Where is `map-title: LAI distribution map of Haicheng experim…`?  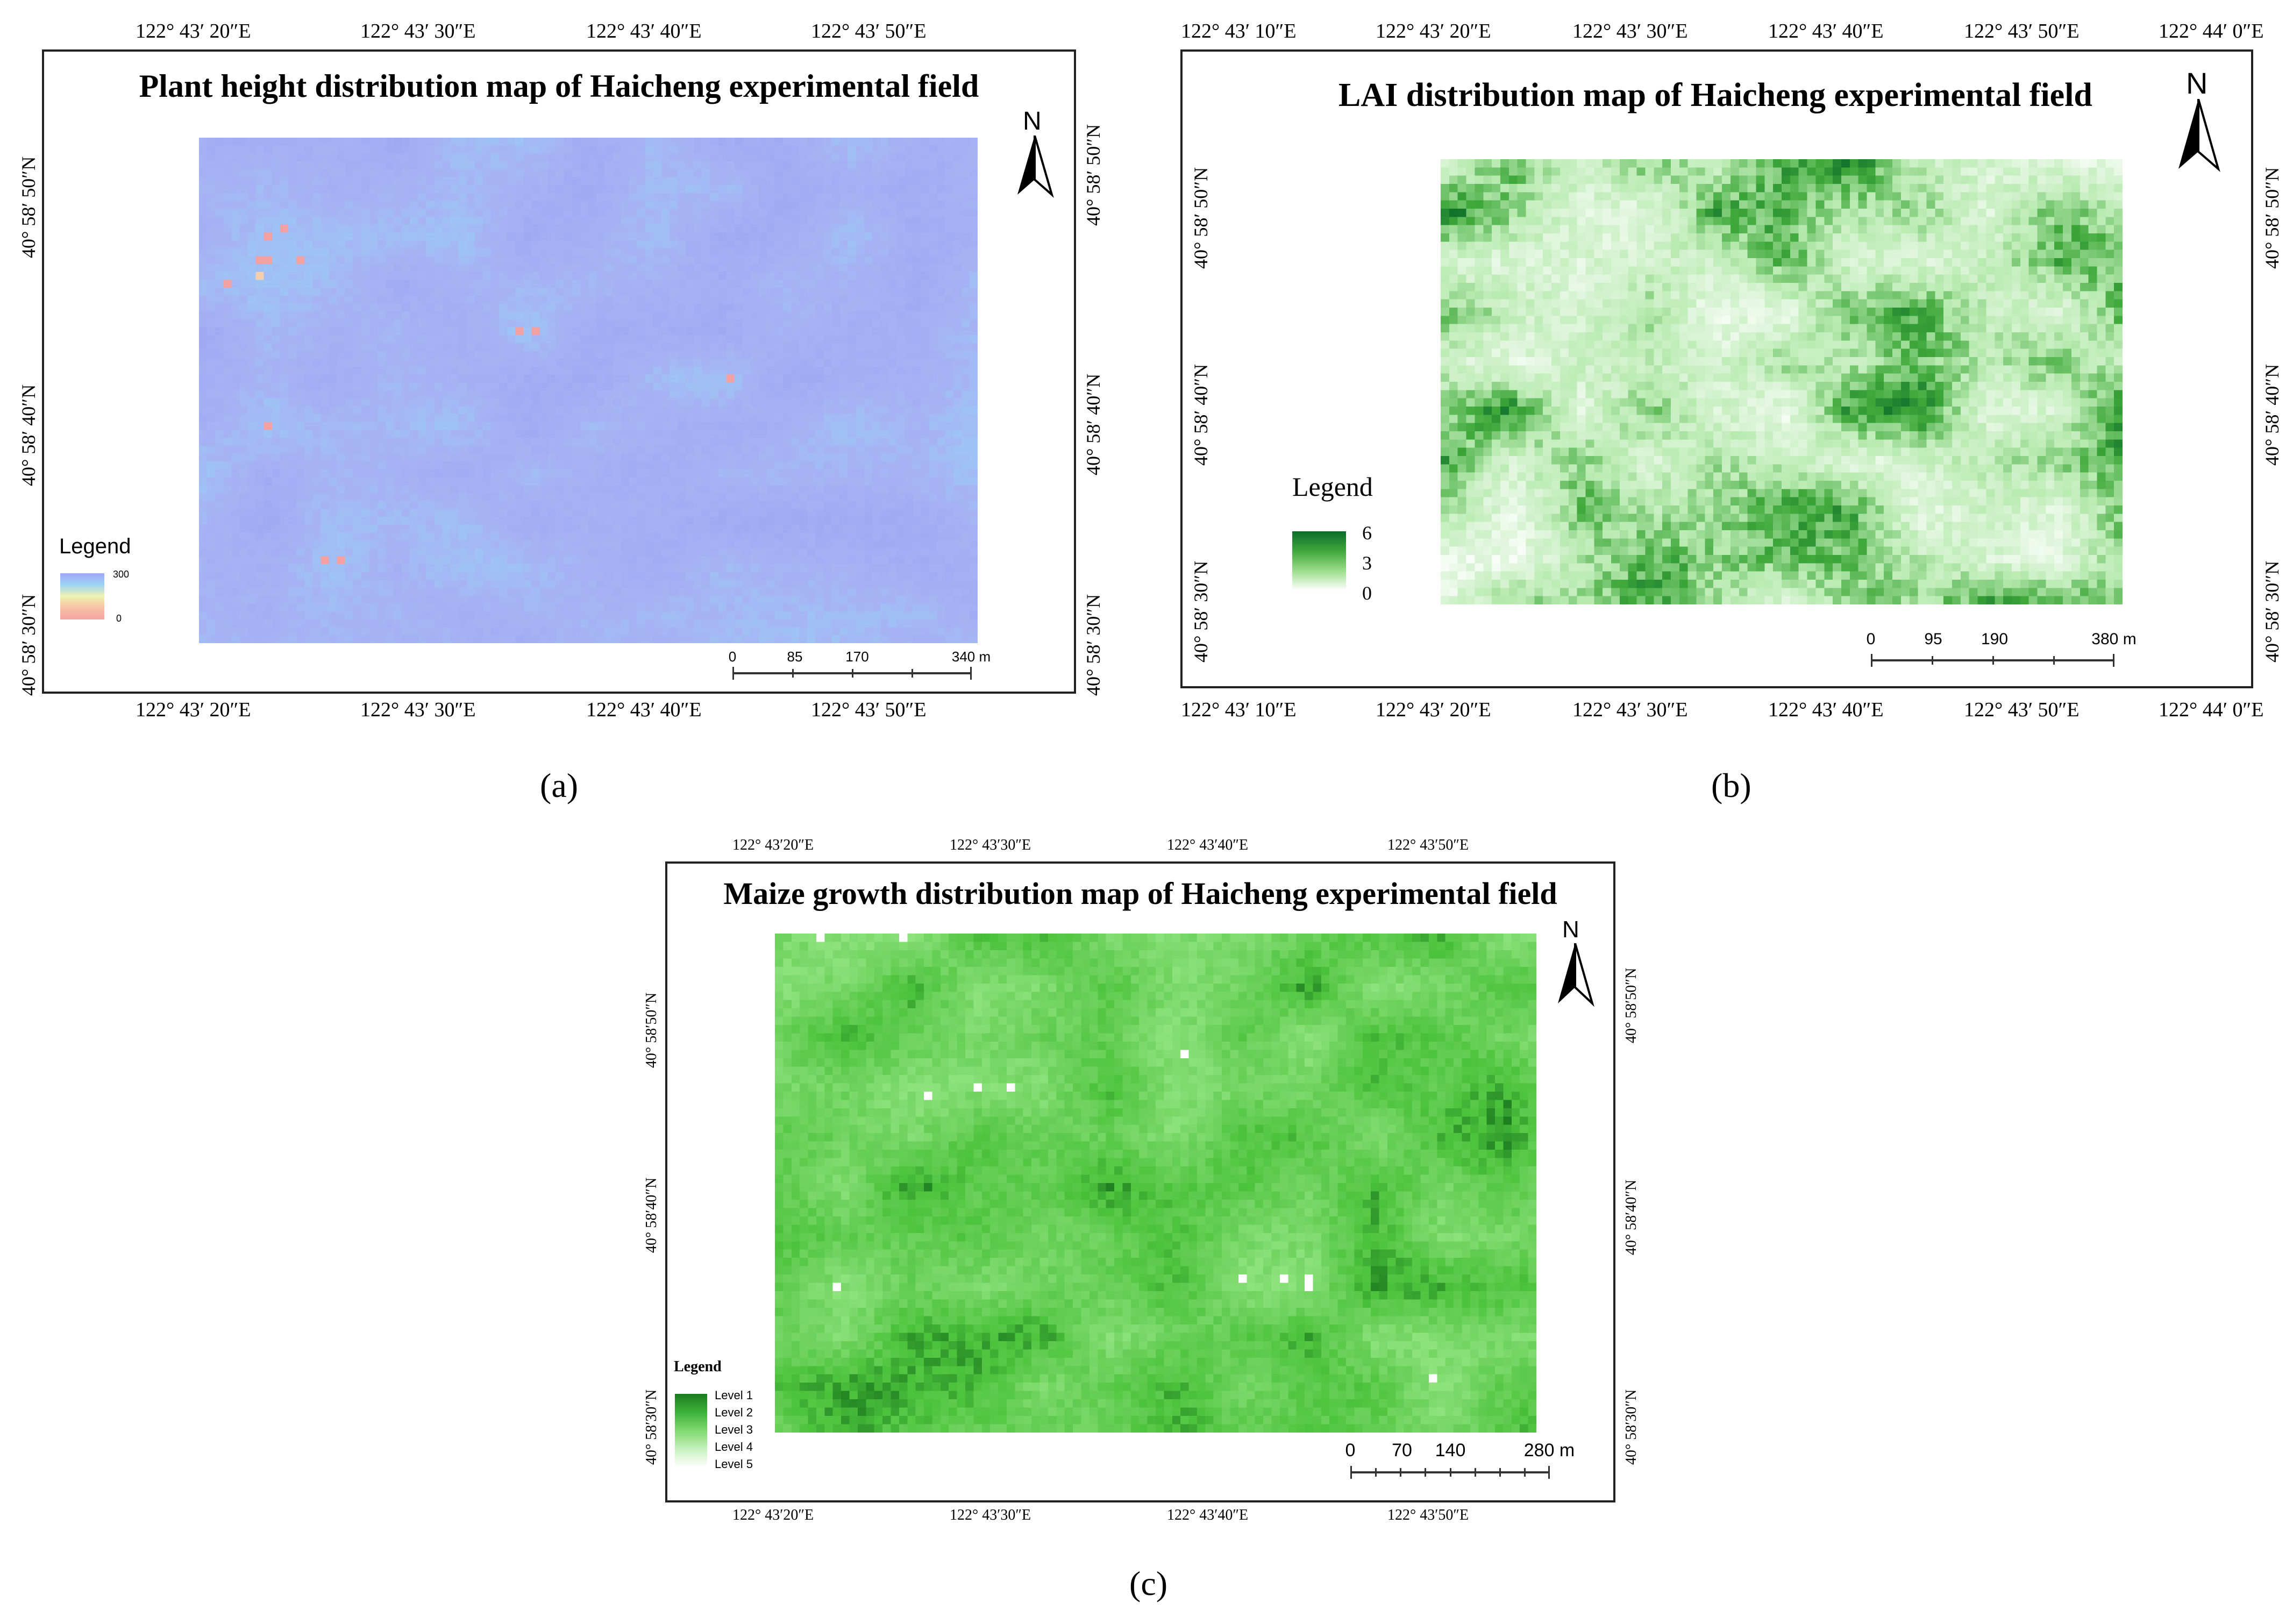
map-title: LAI distribution map of Haicheng experim… is located at coordinates (1715, 95).